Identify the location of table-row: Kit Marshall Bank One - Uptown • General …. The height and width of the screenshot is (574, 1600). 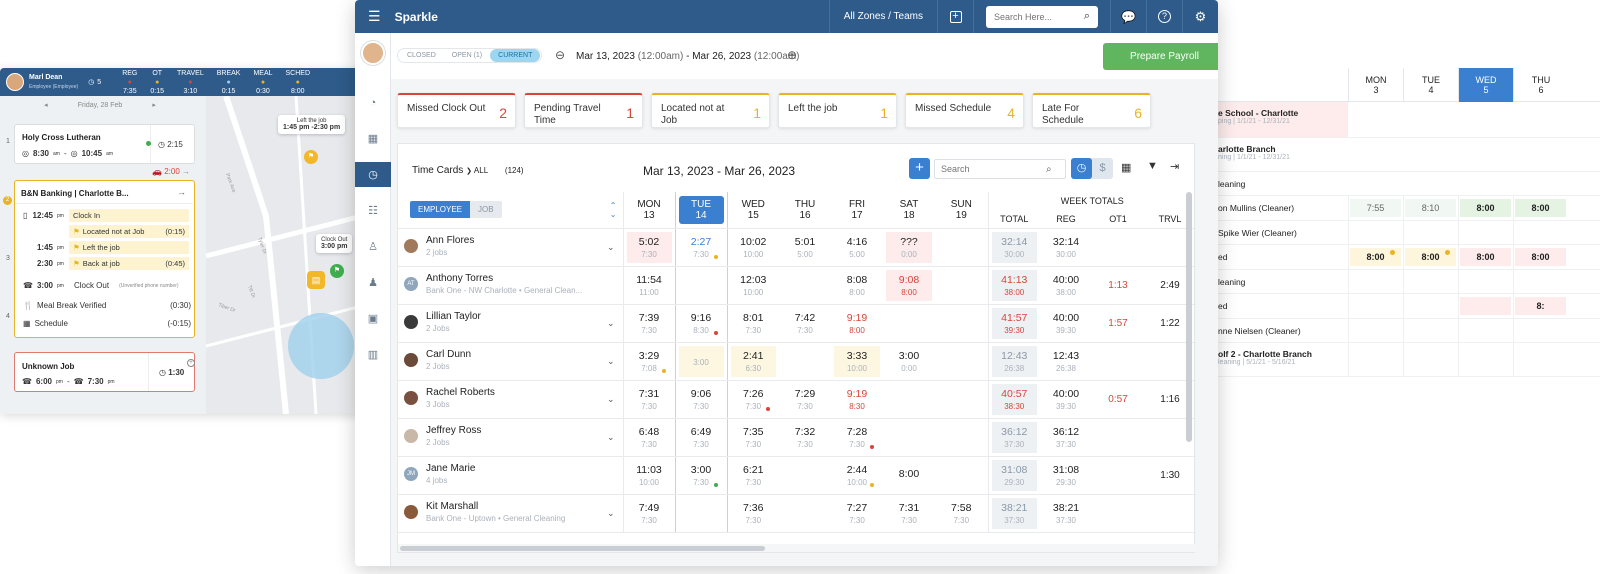
(797, 513).